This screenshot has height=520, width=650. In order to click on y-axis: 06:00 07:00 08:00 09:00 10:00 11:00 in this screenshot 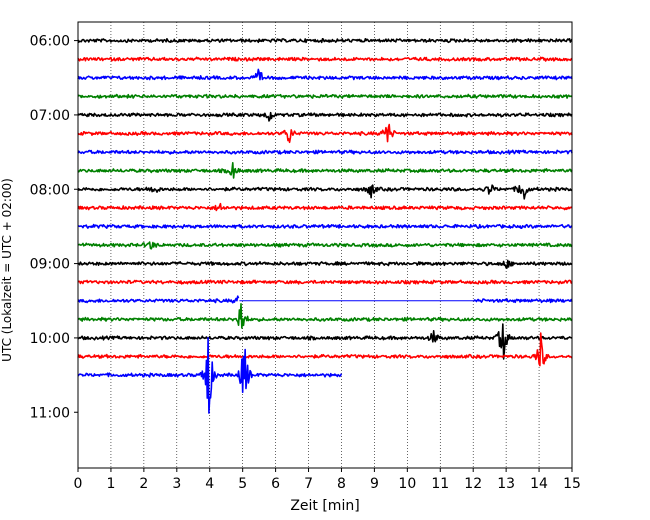, I will do `click(54, 227)`.